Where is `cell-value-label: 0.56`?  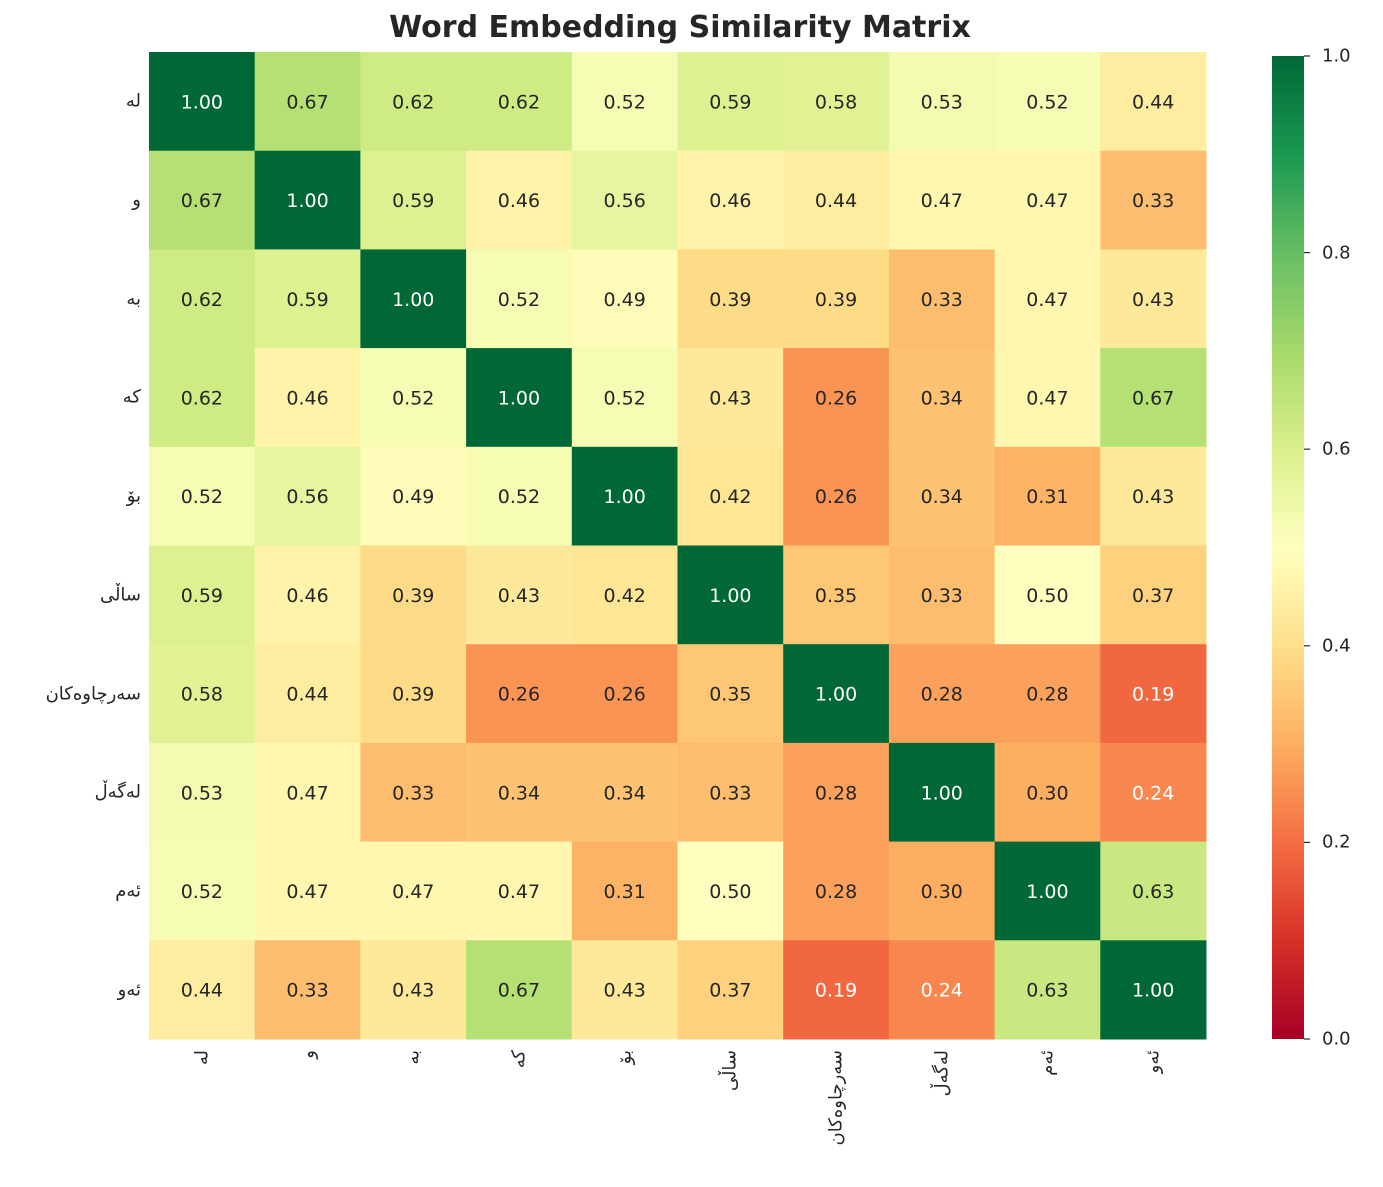 cell-value-label: 0.56 is located at coordinates (624, 201).